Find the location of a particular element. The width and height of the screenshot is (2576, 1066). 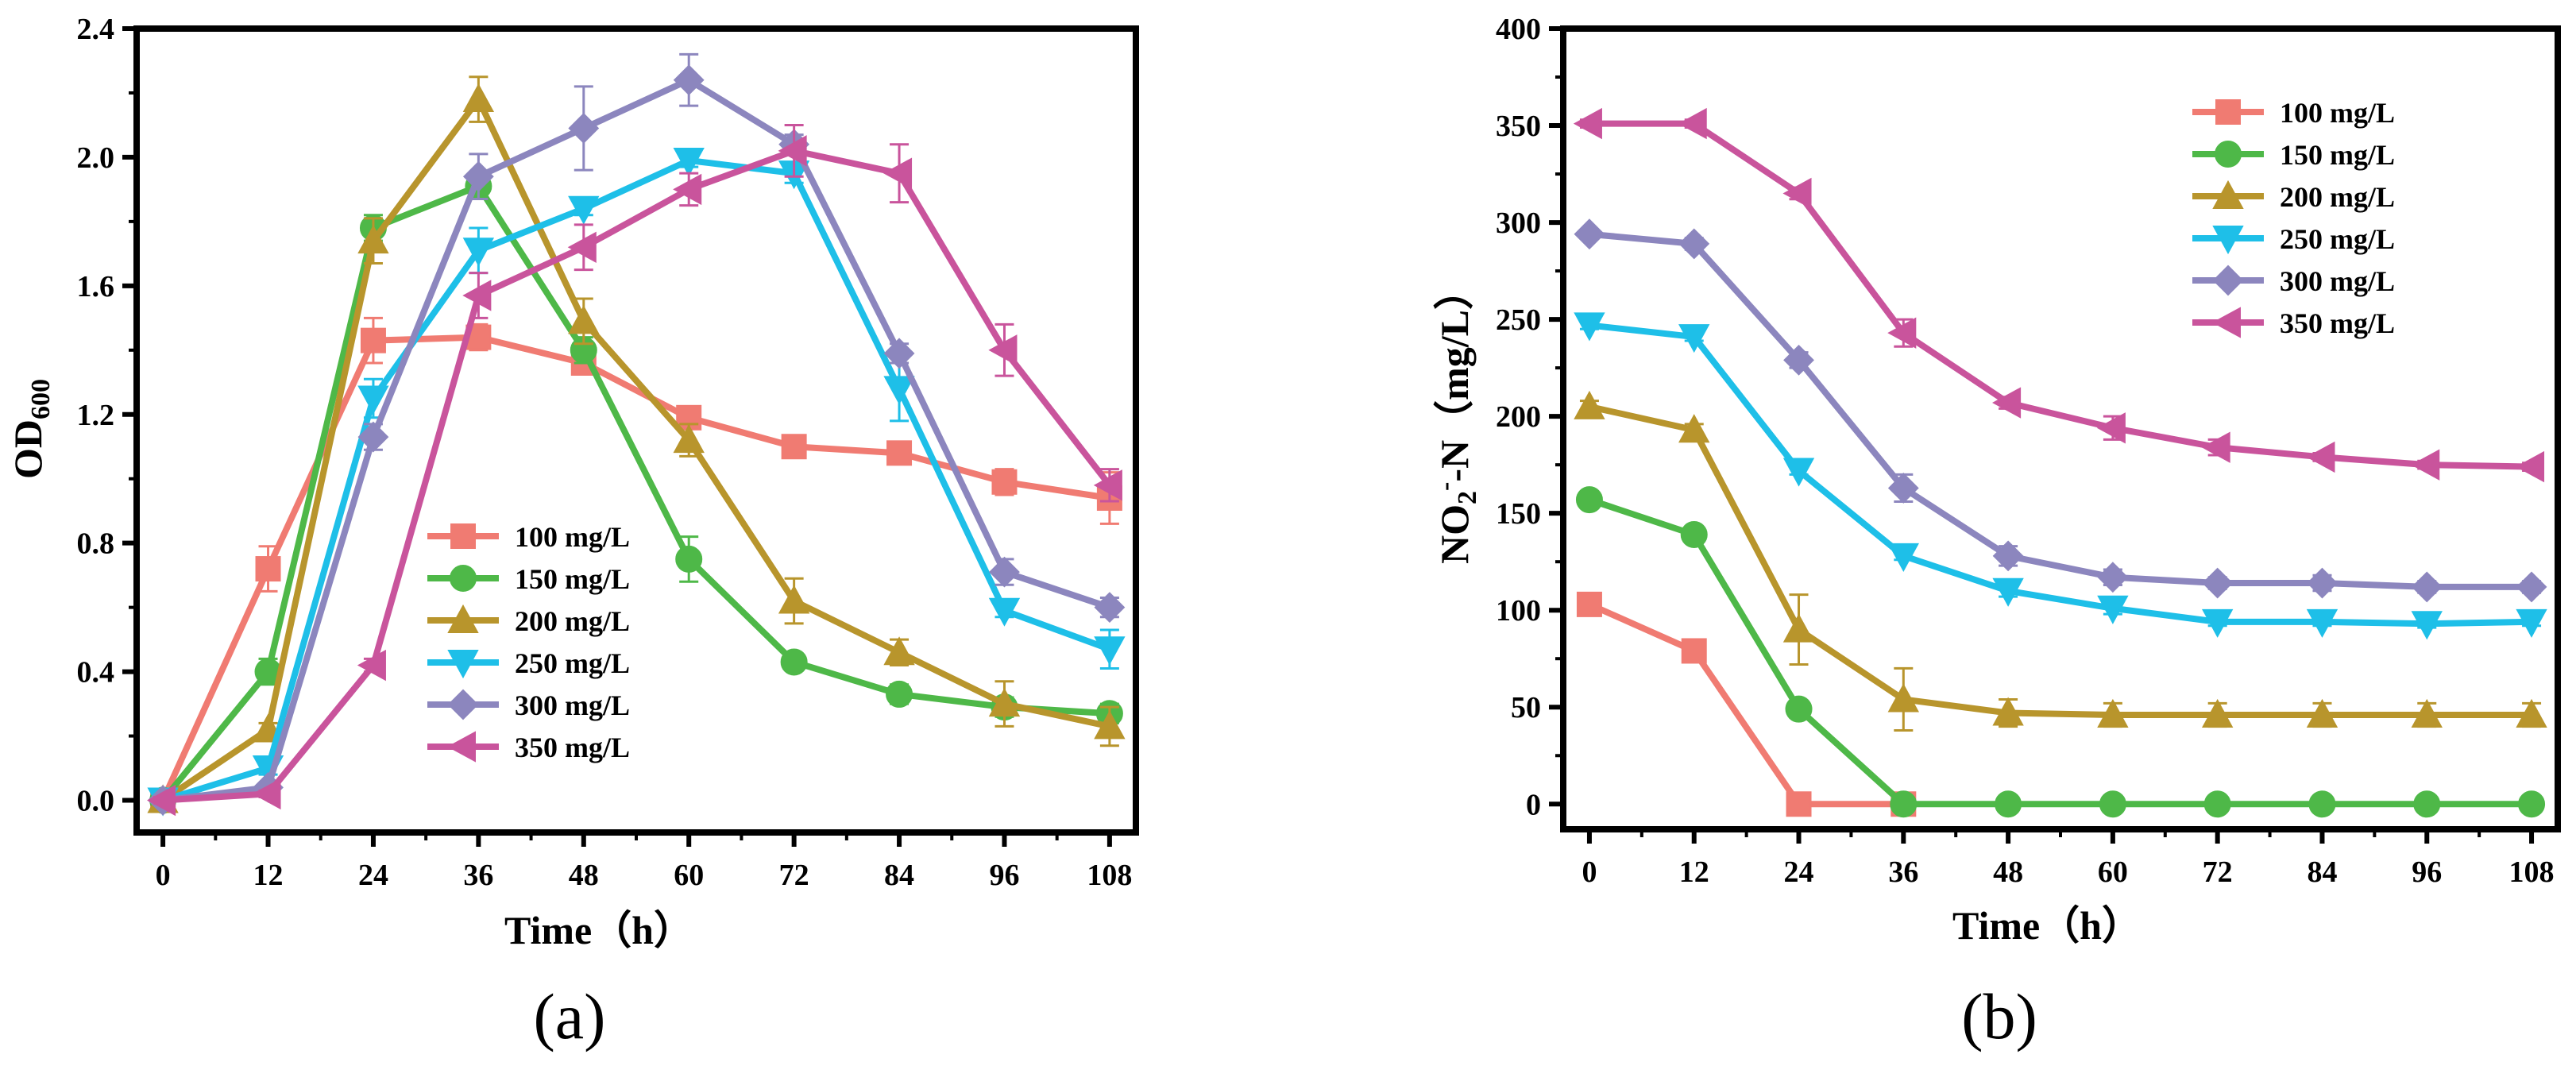

panel-a-y-tick-label: 0.8 is located at coordinates (96, 544).